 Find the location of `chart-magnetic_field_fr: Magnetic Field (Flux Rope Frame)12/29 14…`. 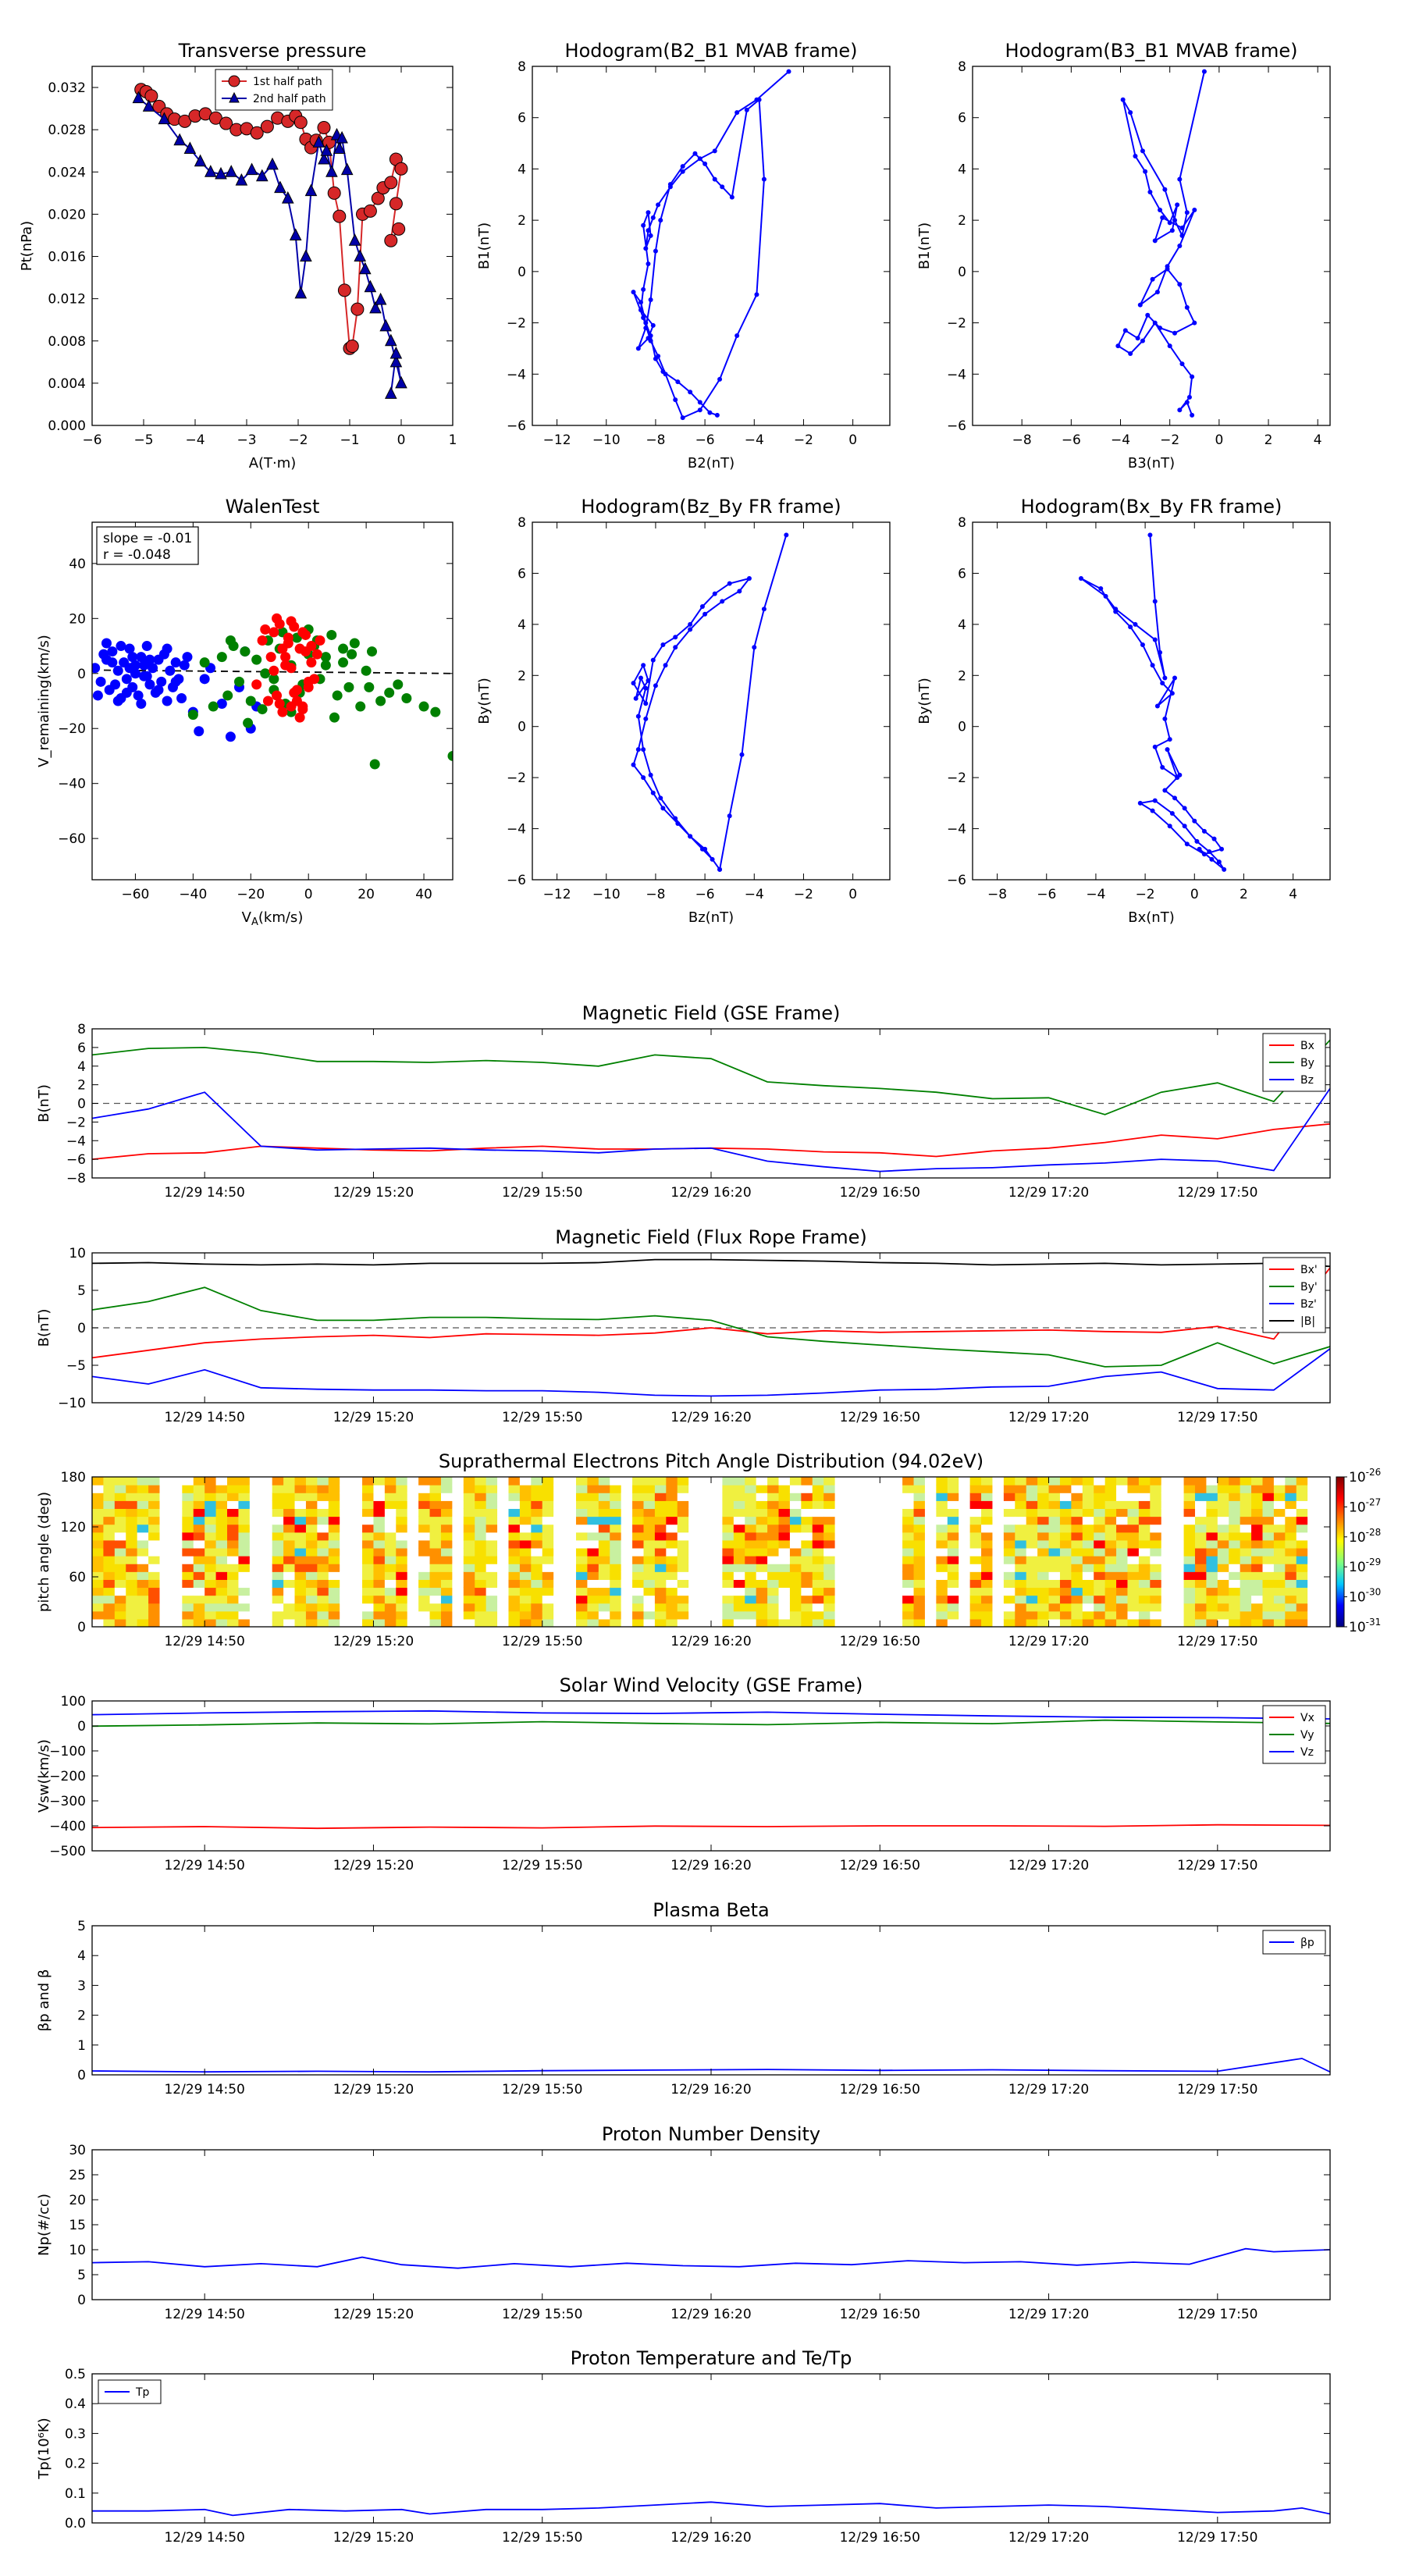

chart-magnetic_field_fr: Magnetic Field (Flux Rope Frame)12/29 14… is located at coordinates (683, 1325).